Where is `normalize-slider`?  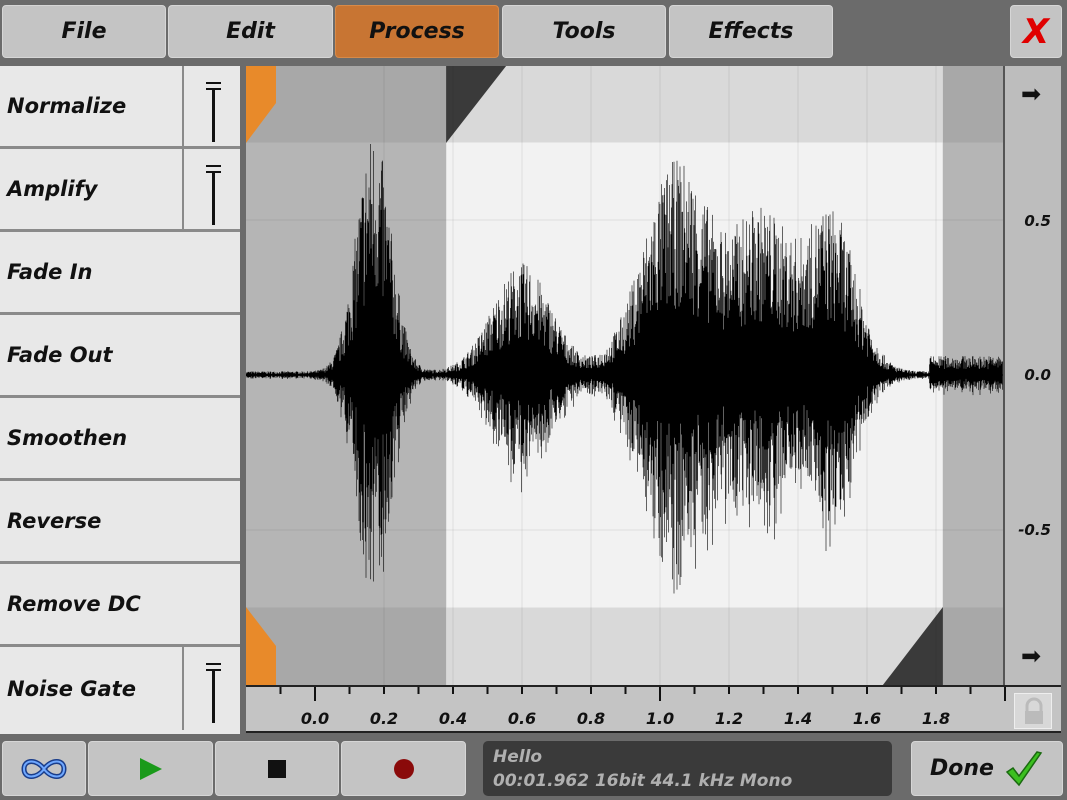
normalize-slider is located at coordinates (211, 107).